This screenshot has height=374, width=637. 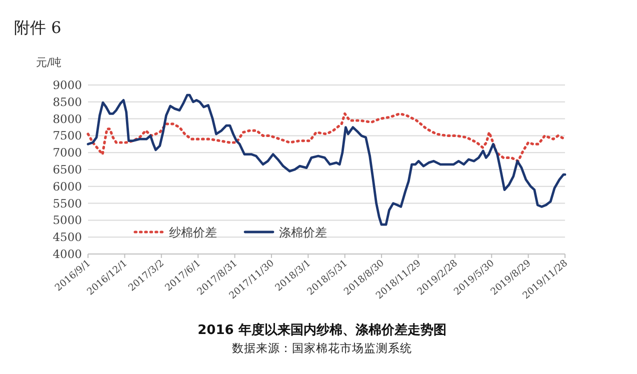 What do you see at coordinates (67, 237) in the screenshot?
I see `y-tick-label: 4500` at bounding box center [67, 237].